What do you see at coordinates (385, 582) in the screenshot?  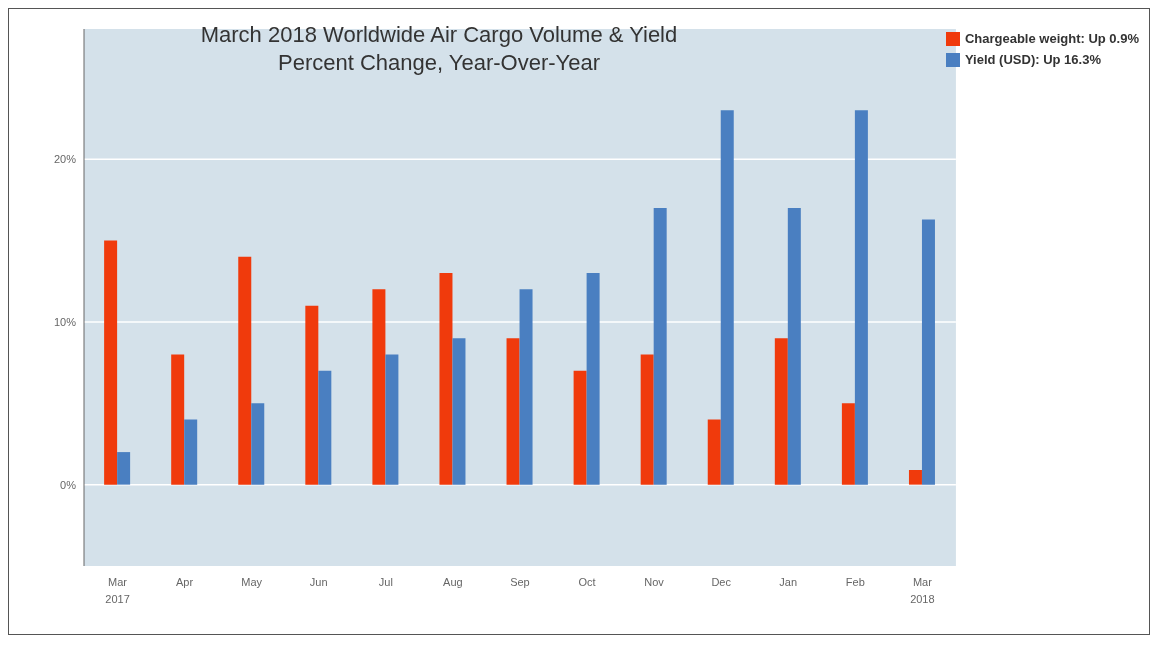 I see `x-tick-label: Jul` at bounding box center [385, 582].